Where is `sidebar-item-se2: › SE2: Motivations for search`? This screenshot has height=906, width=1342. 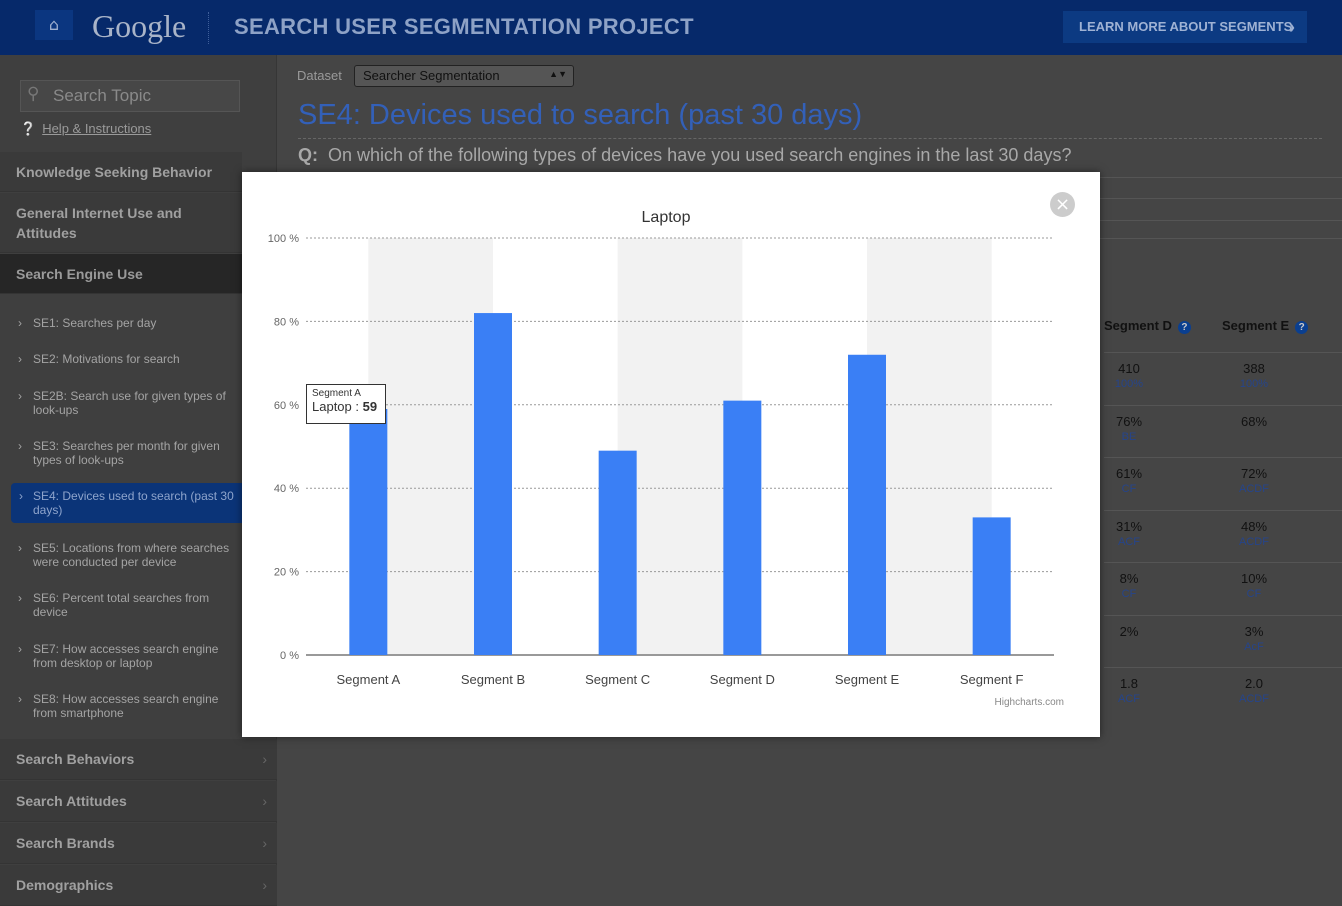 sidebar-item-se2: › SE2: Motivations for search is located at coordinates (127, 359).